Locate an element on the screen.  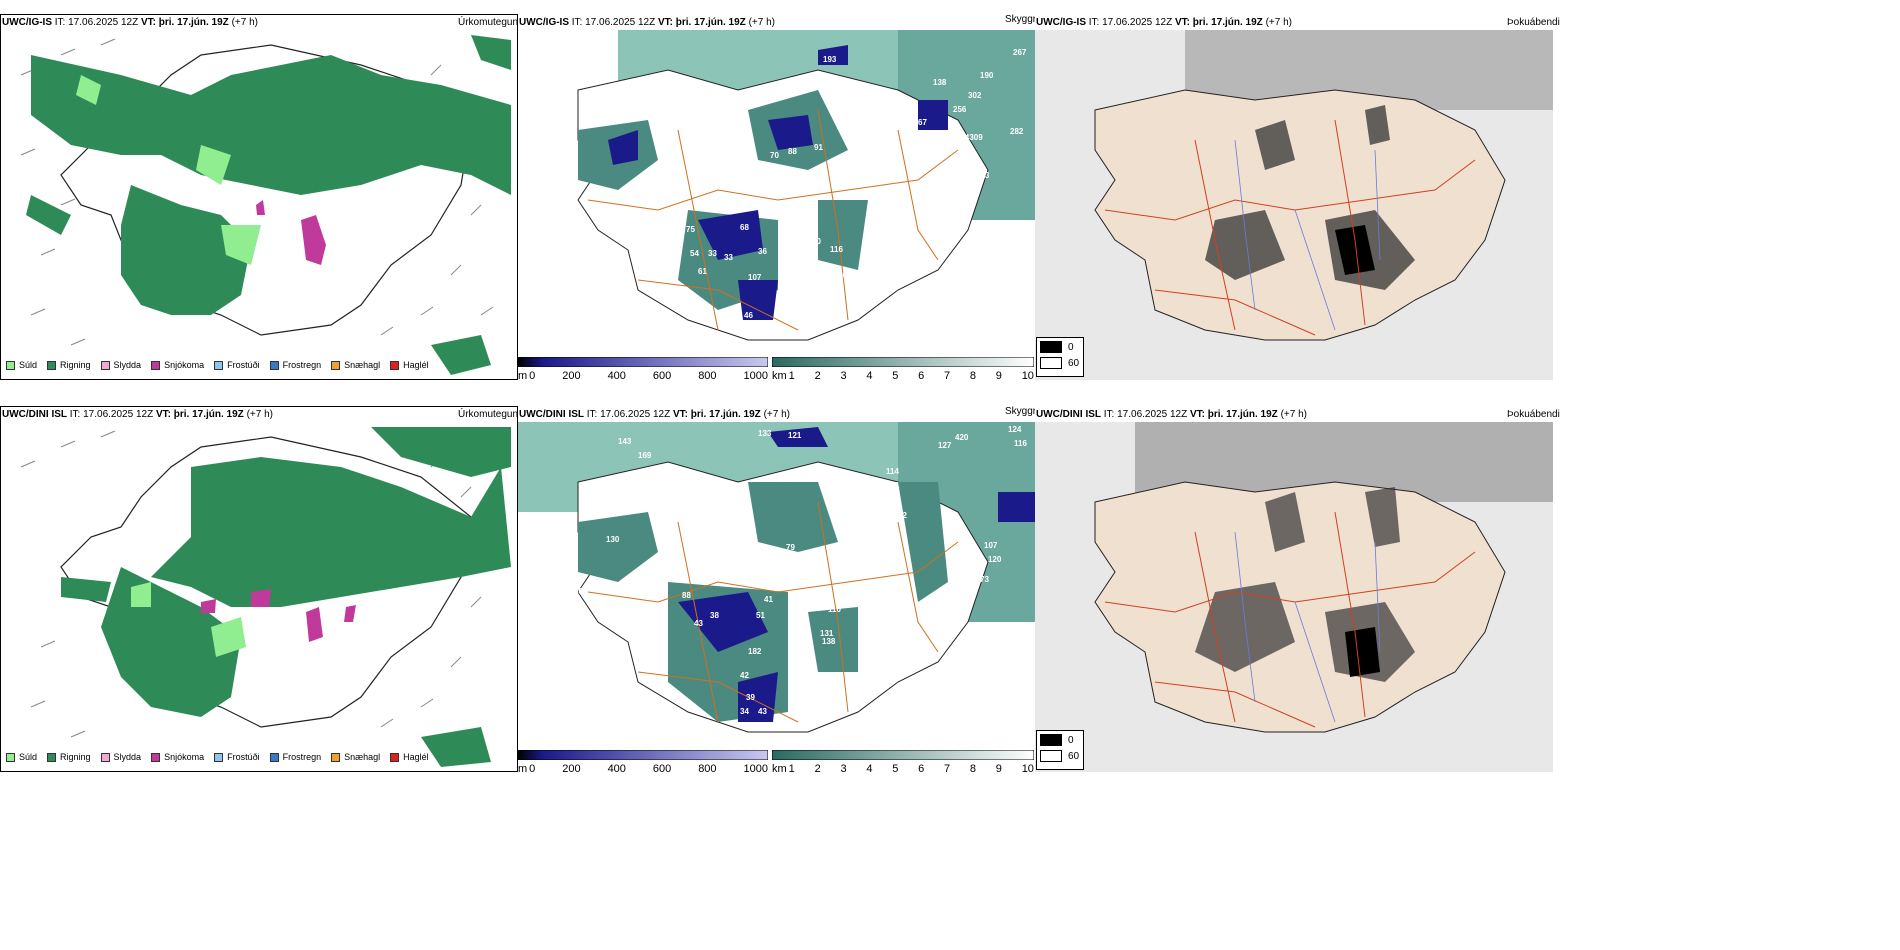
svg-text: 60 is located at coordinates (800, 223).